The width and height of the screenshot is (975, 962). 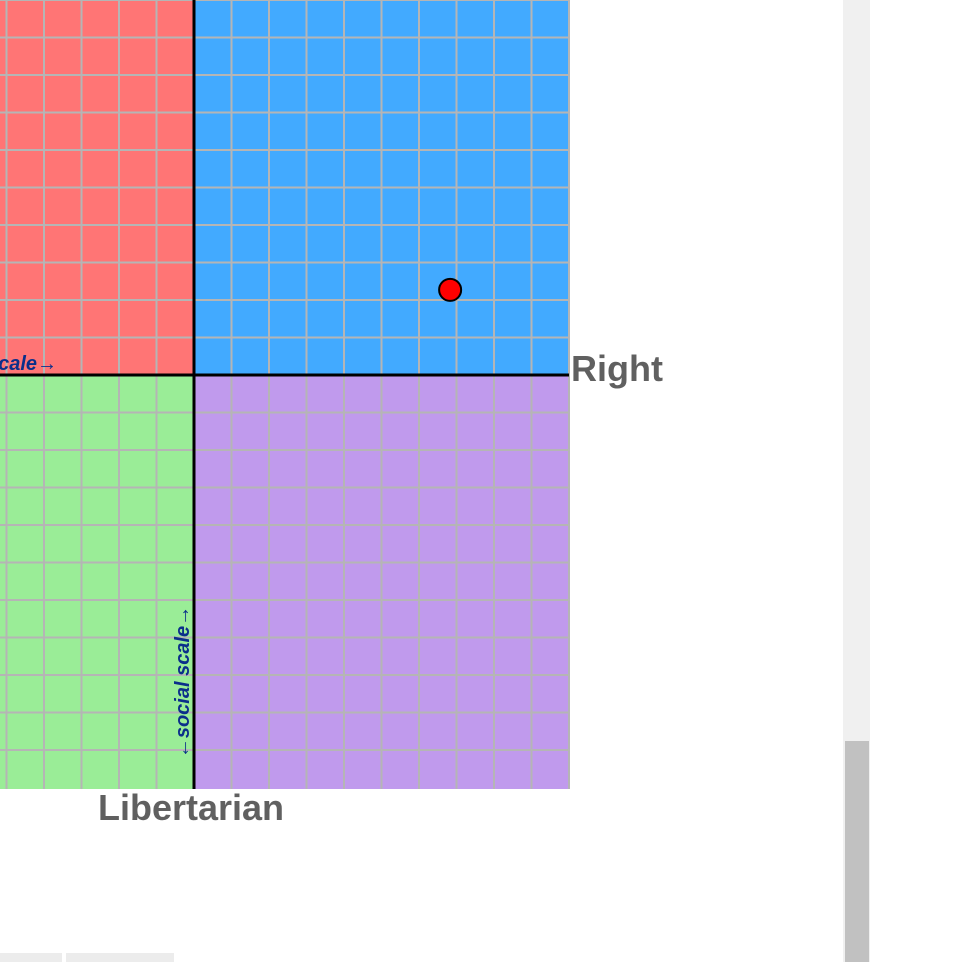 What do you see at coordinates (857, 851) in the screenshot?
I see `vertical-scrollbar-thumb` at bounding box center [857, 851].